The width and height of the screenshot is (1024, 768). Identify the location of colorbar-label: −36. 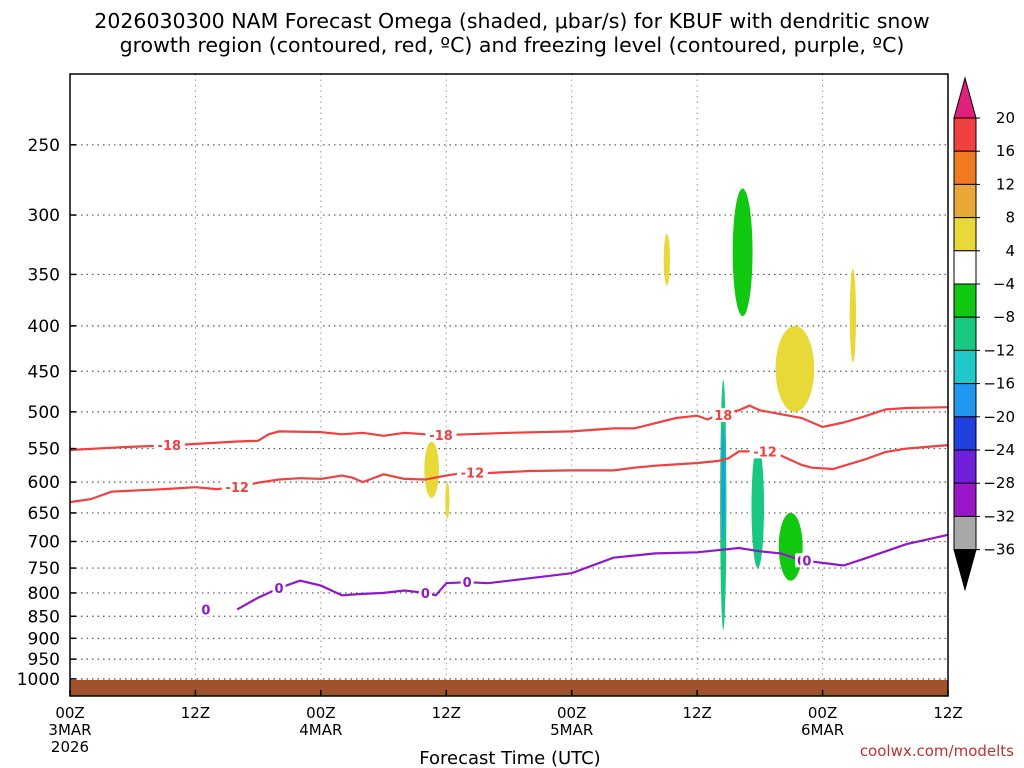
(999, 550).